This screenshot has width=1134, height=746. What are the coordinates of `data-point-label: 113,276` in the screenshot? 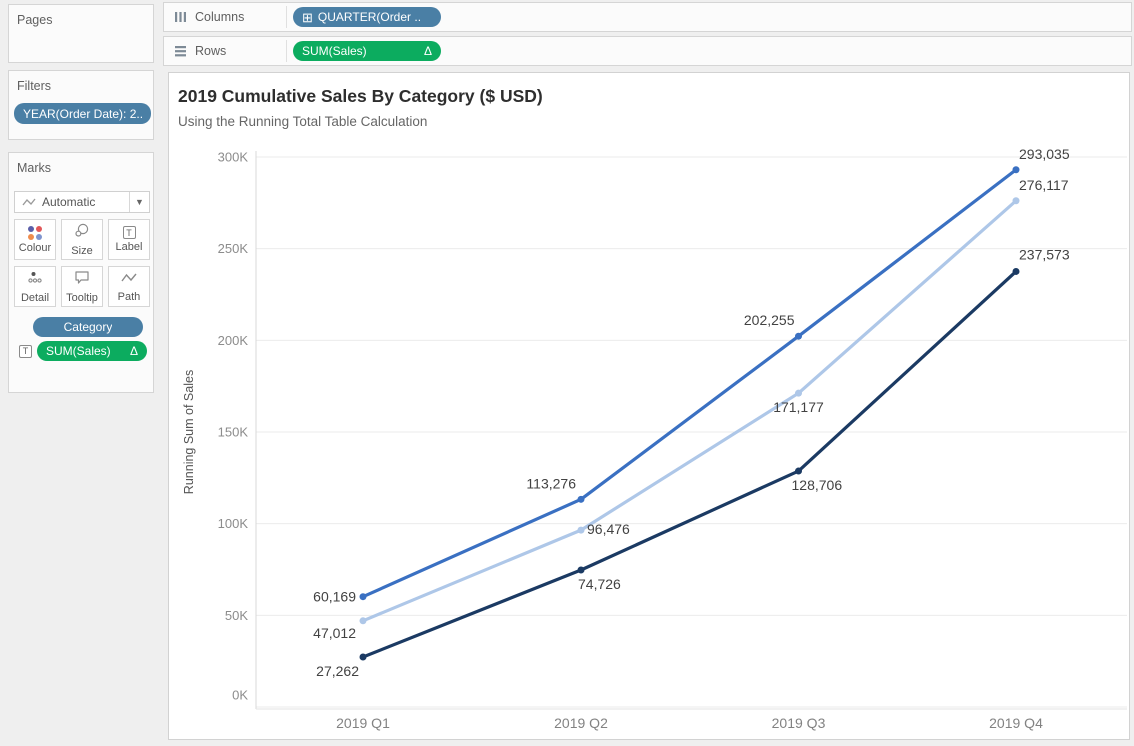 It's located at (551, 483).